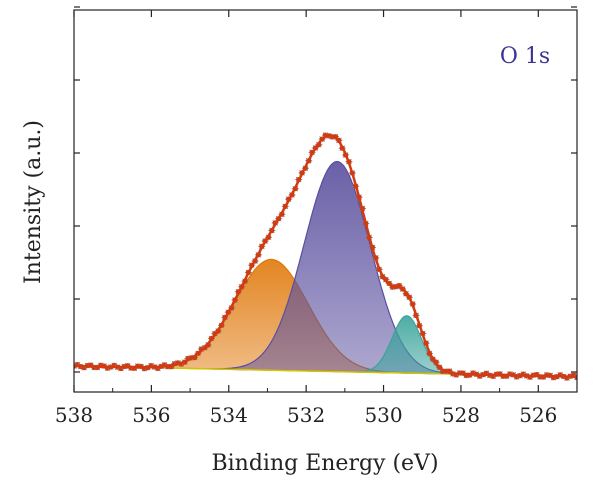 The height and width of the screenshot is (496, 600). What do you see at coordinates (229, 415) in the screenshot?
I see `x-tick-label: 534` at bounding box center [229, 415].